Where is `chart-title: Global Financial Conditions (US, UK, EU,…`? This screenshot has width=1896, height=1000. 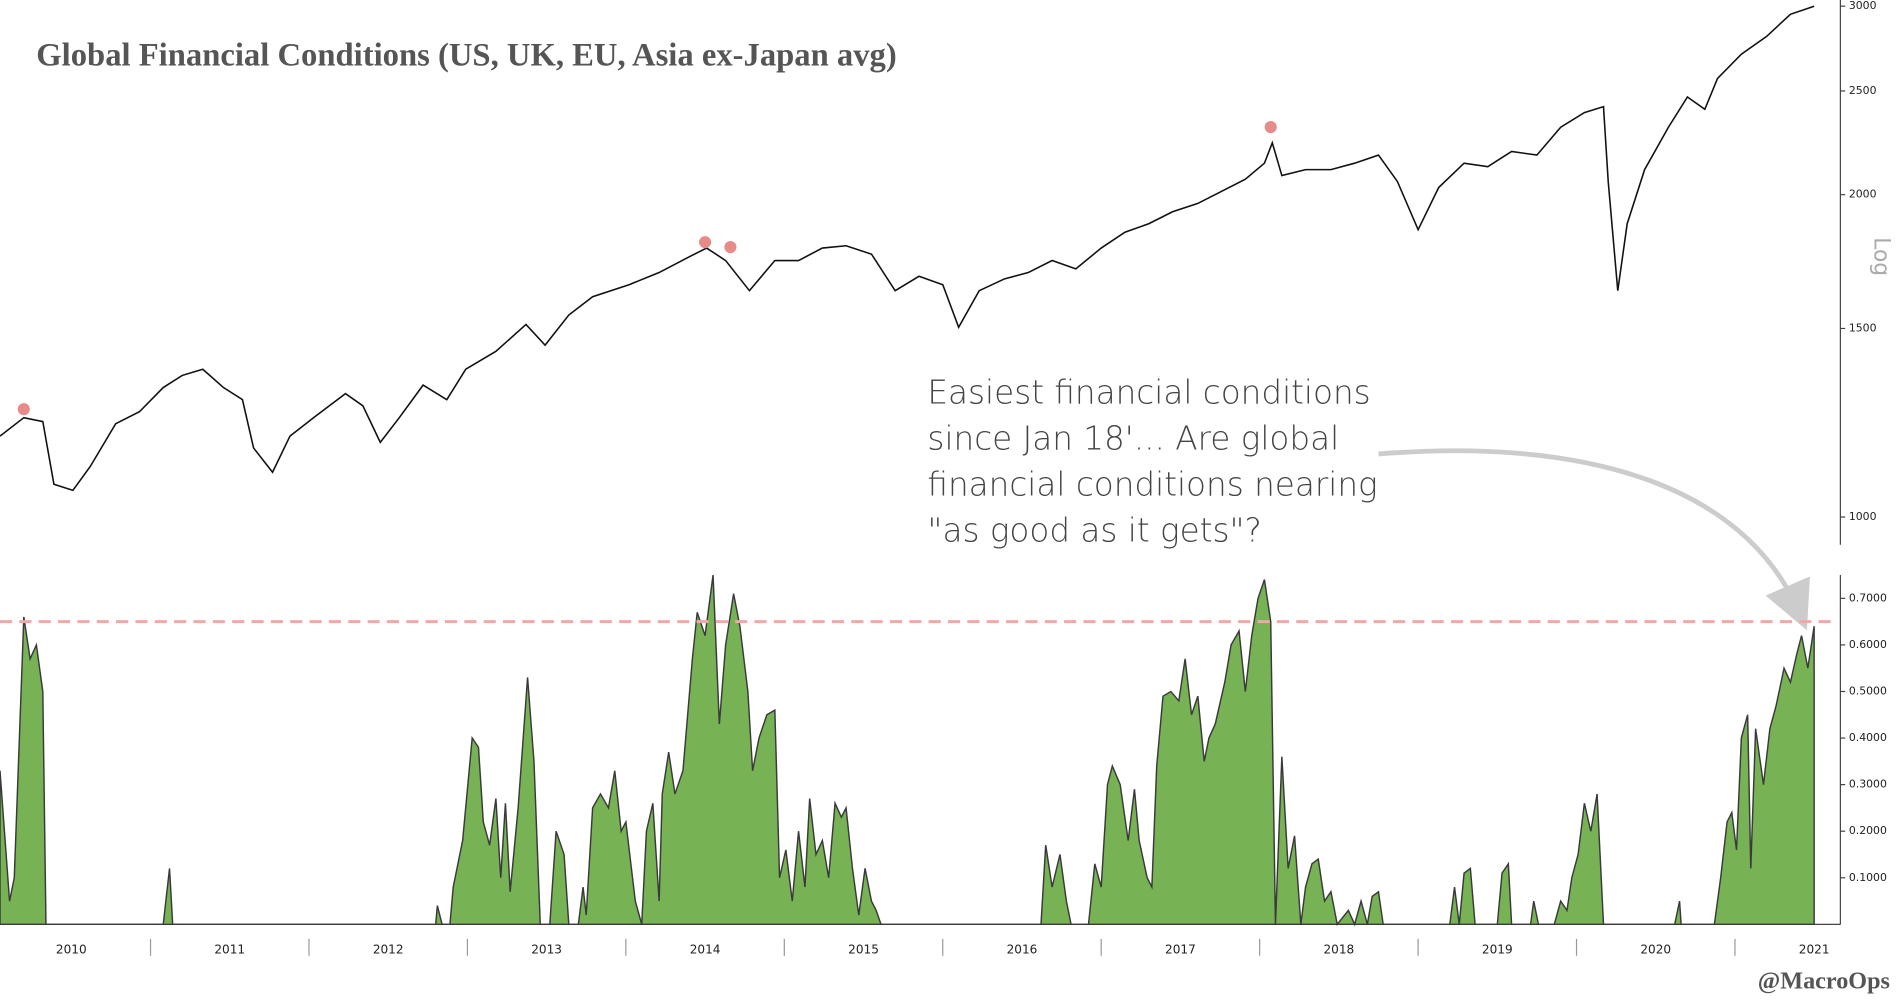
chart-title: Global Financial Conditions (US, UK, EU,… is located at coordinates (466, 56).